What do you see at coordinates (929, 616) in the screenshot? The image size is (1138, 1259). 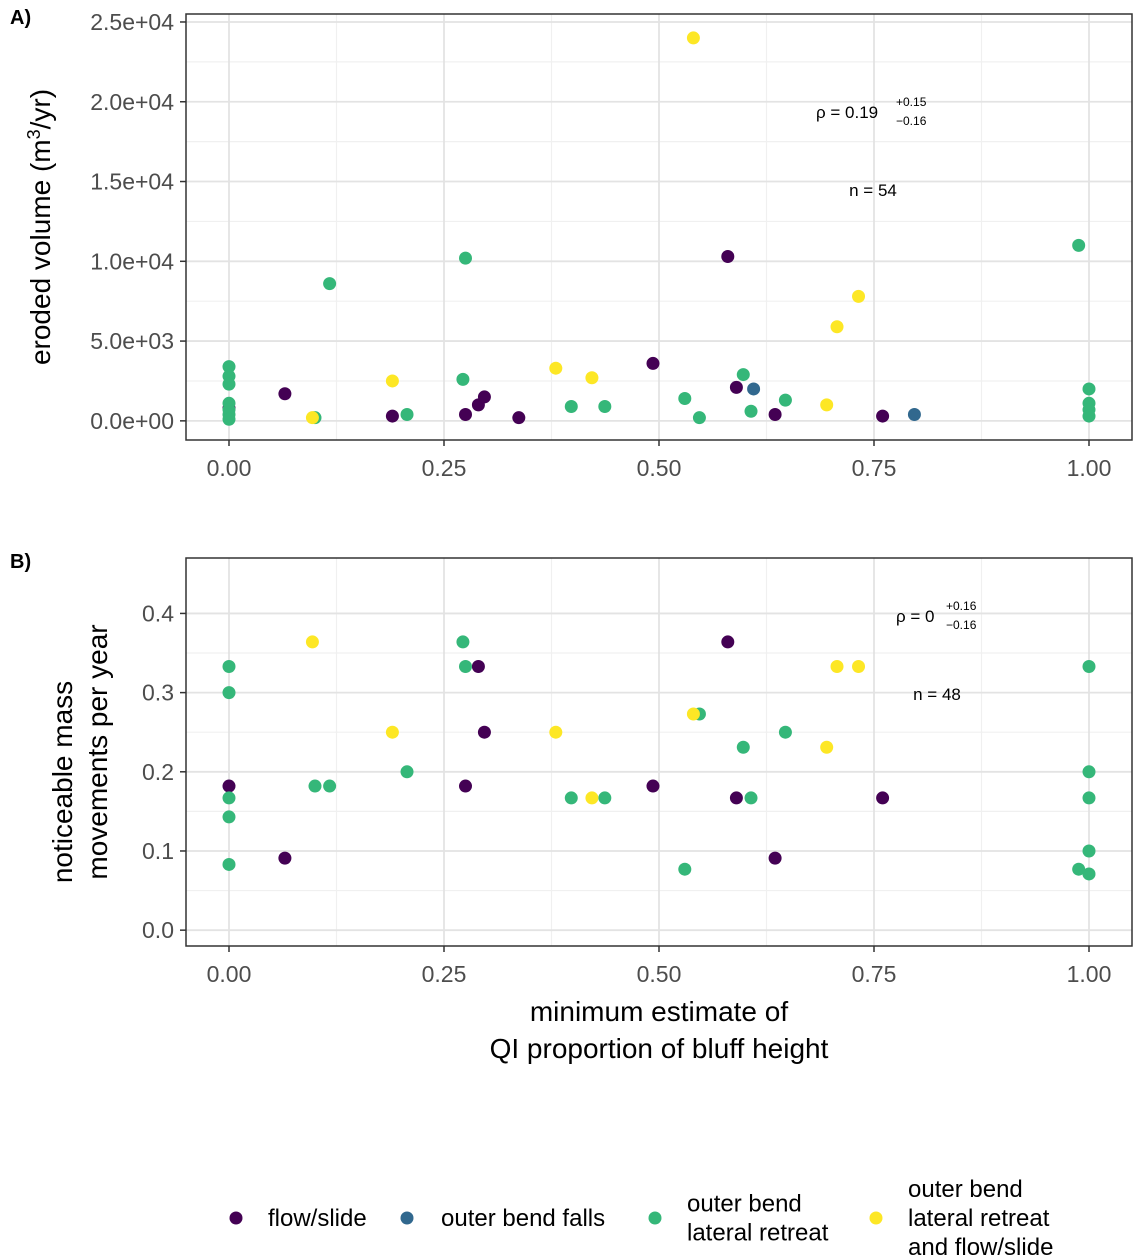 I see `panel-b-rho-value: 0` at bounding box center [929, 616].